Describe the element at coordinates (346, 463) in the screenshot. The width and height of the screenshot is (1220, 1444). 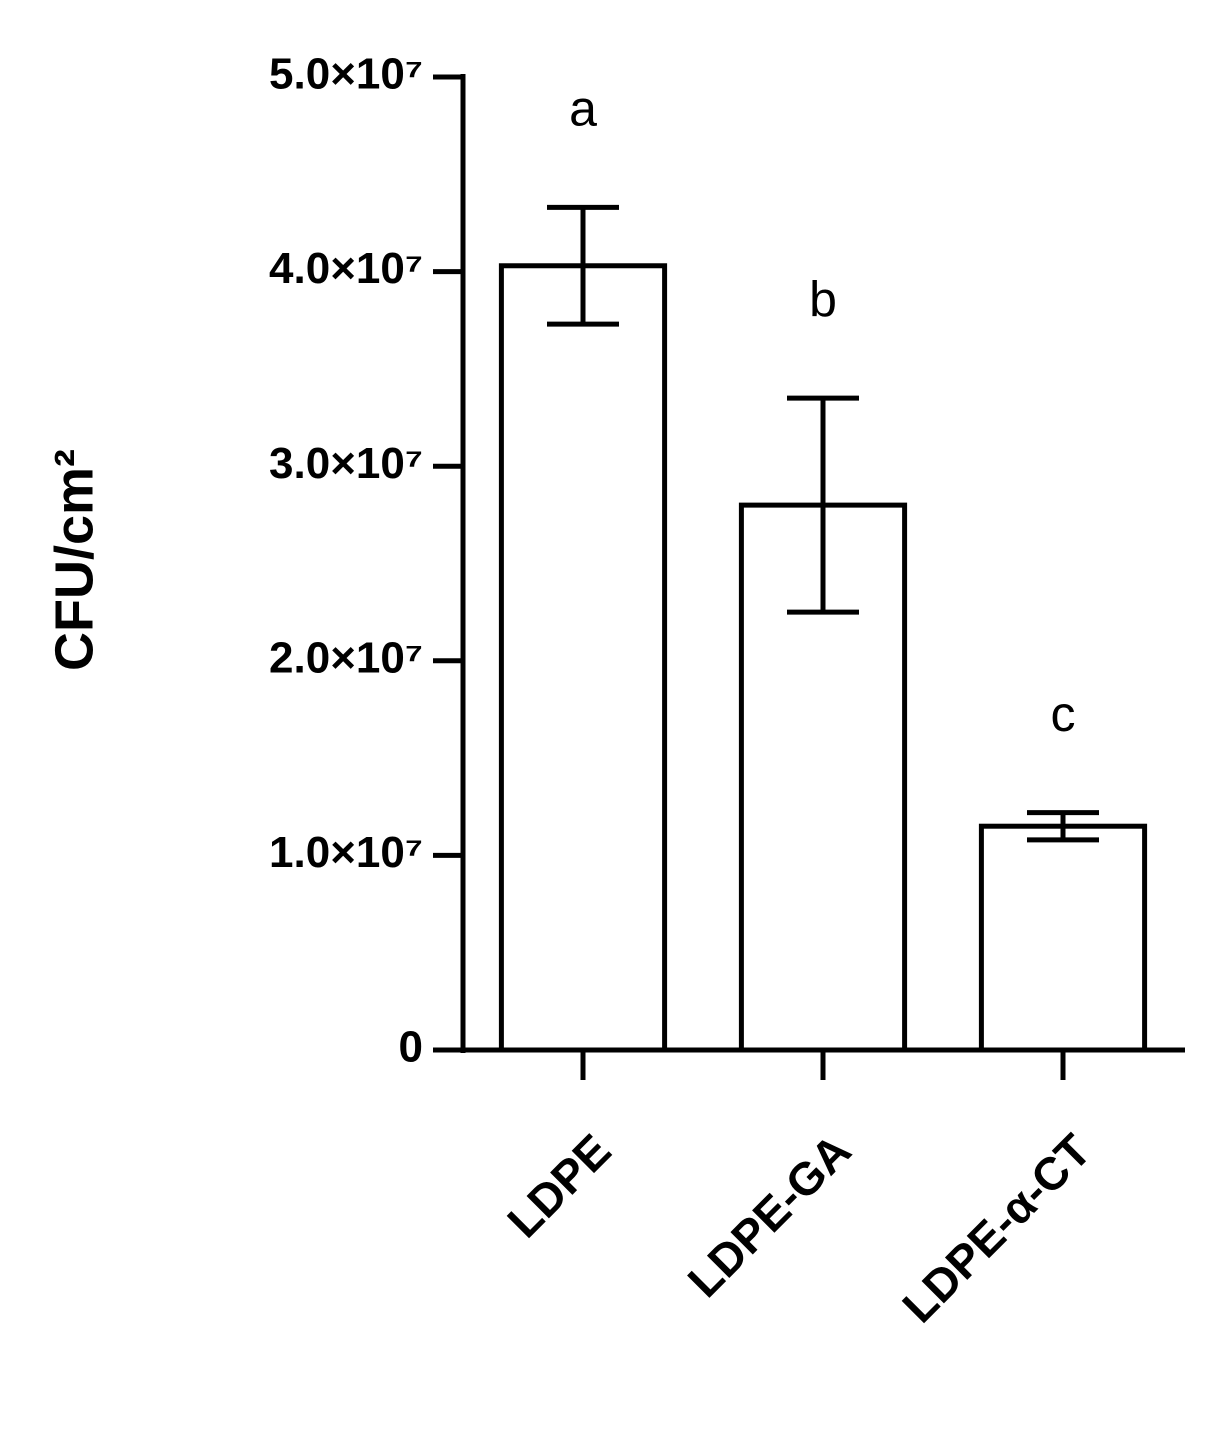
I see `y-tick-label: 3.0×10⁷` at that location.